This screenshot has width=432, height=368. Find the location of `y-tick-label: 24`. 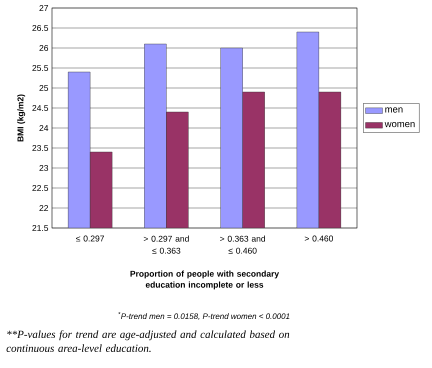

y-tick-label: 24 is located at coordinates (43, 128).